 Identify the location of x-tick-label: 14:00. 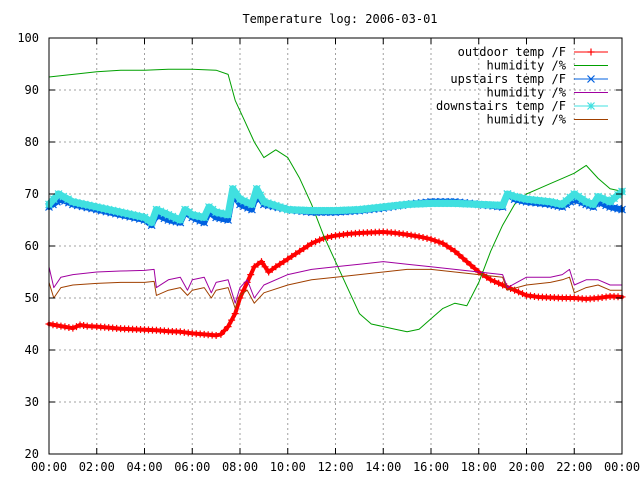
(383, 467).